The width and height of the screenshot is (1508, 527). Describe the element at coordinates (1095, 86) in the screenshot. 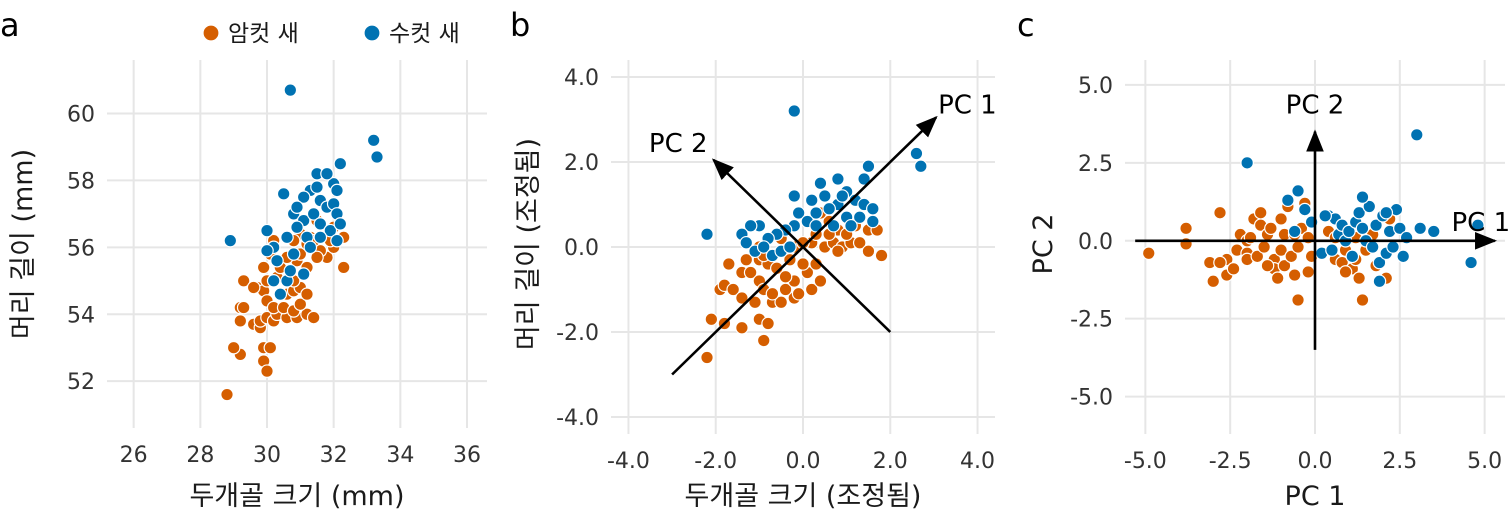

I see `y-tick-label: 5.0` at that location.